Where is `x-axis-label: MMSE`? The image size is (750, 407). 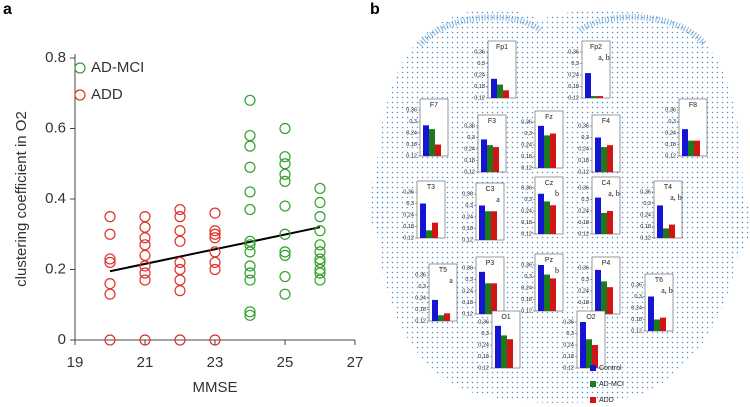 x-axis-label: MMSE is located at coordinates (215, 387).